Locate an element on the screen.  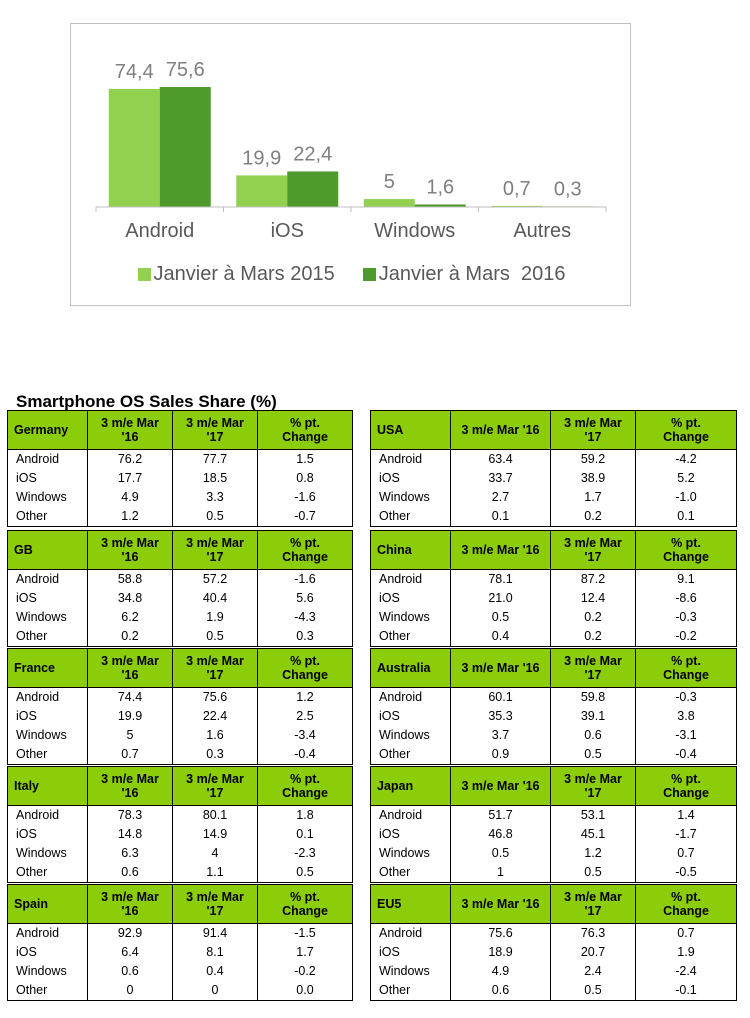
table-row: Windows 4.9 3.3 -1.6 is located at coordinates (180, 497).